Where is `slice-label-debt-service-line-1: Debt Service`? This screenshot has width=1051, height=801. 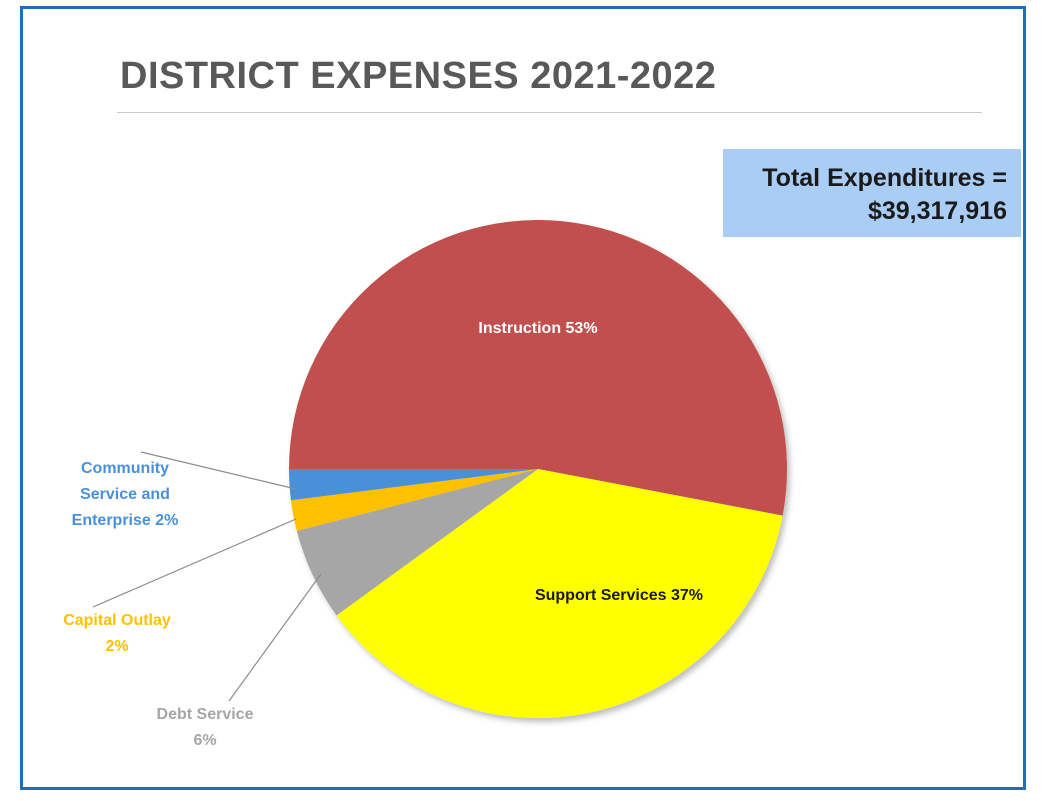 slice-label-debt-service-line-1: Debt Service is located at coordinates (205, 714).